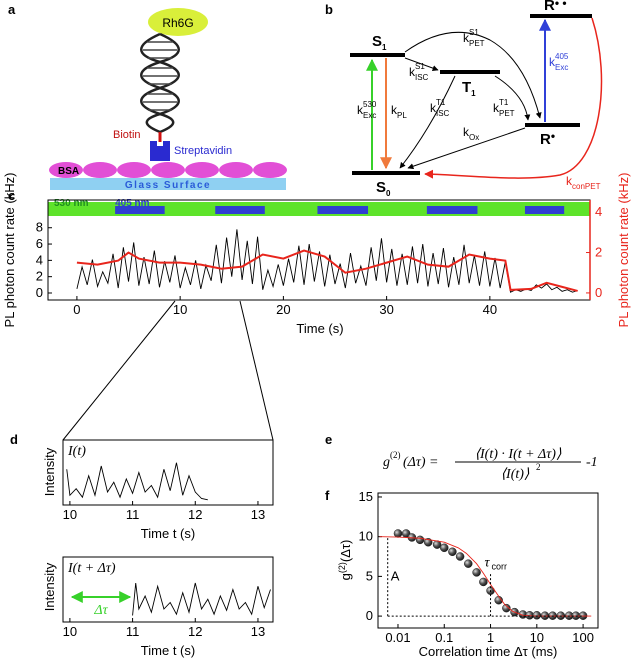 This screenshot has width=638, height=660. Describe the element at coordinates (328, 439) in the screenshot. I see `panel-label: e` at that location.